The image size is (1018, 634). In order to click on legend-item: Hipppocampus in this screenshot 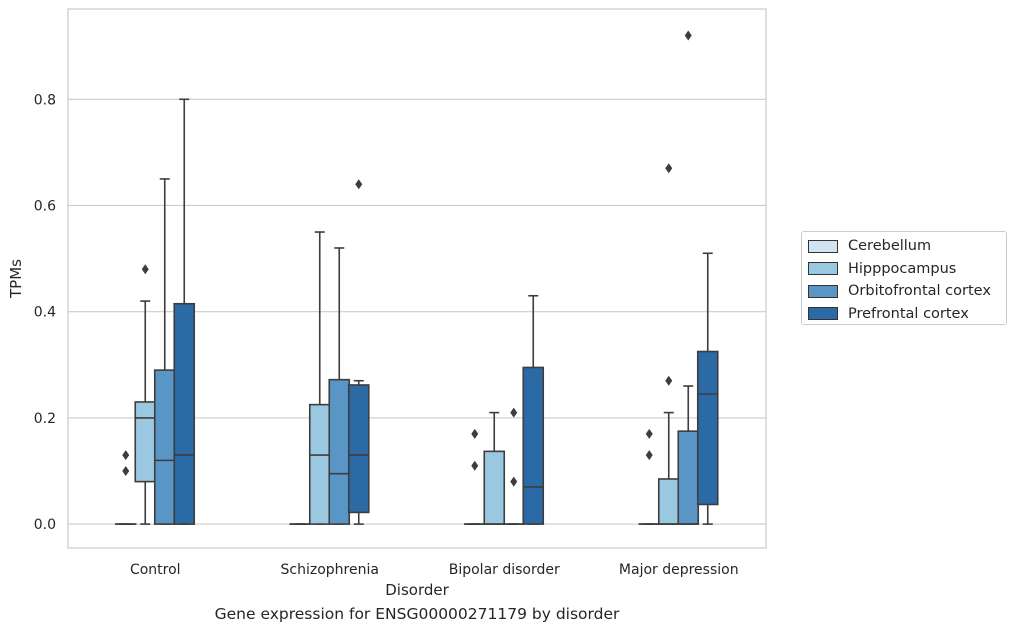, I will do `click(907, 269)`.